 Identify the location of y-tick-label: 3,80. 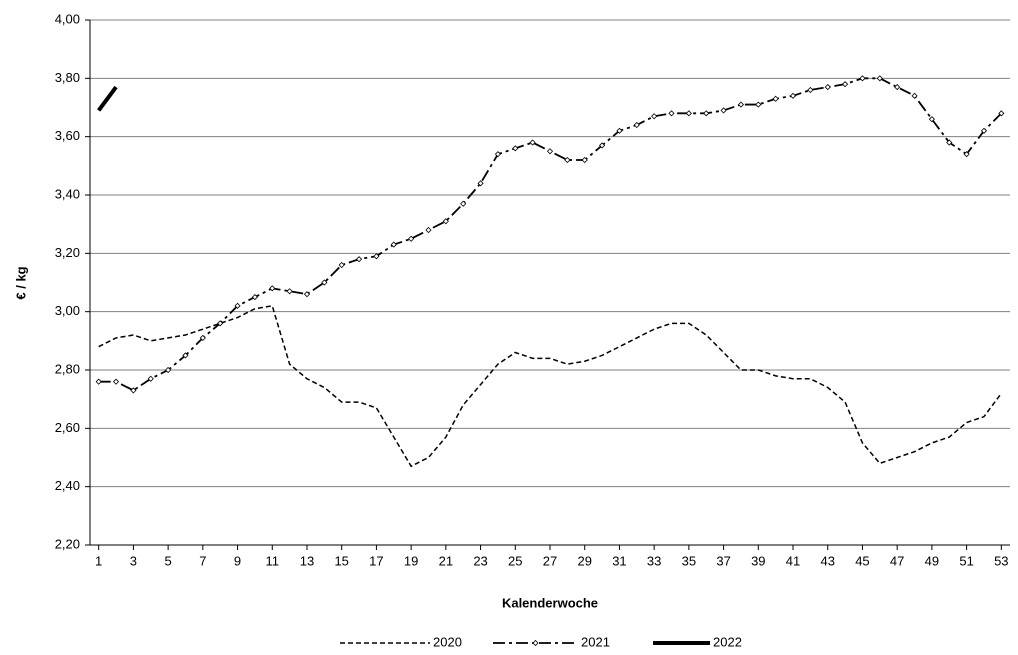
(67, 77).